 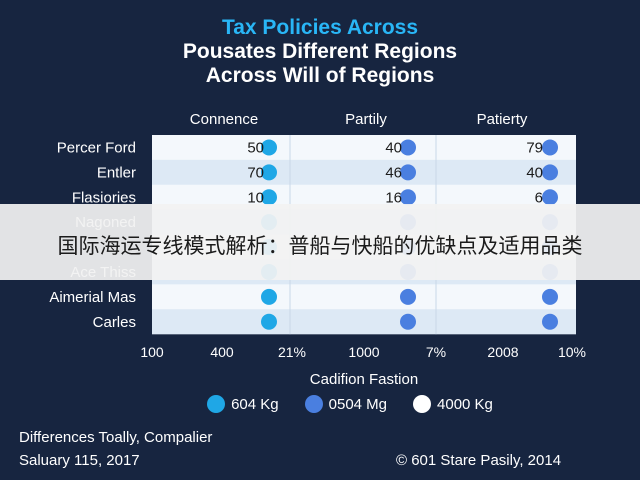 I want to click on x-axis-label: Cadifion Fastion, so click(x=364, y=379).